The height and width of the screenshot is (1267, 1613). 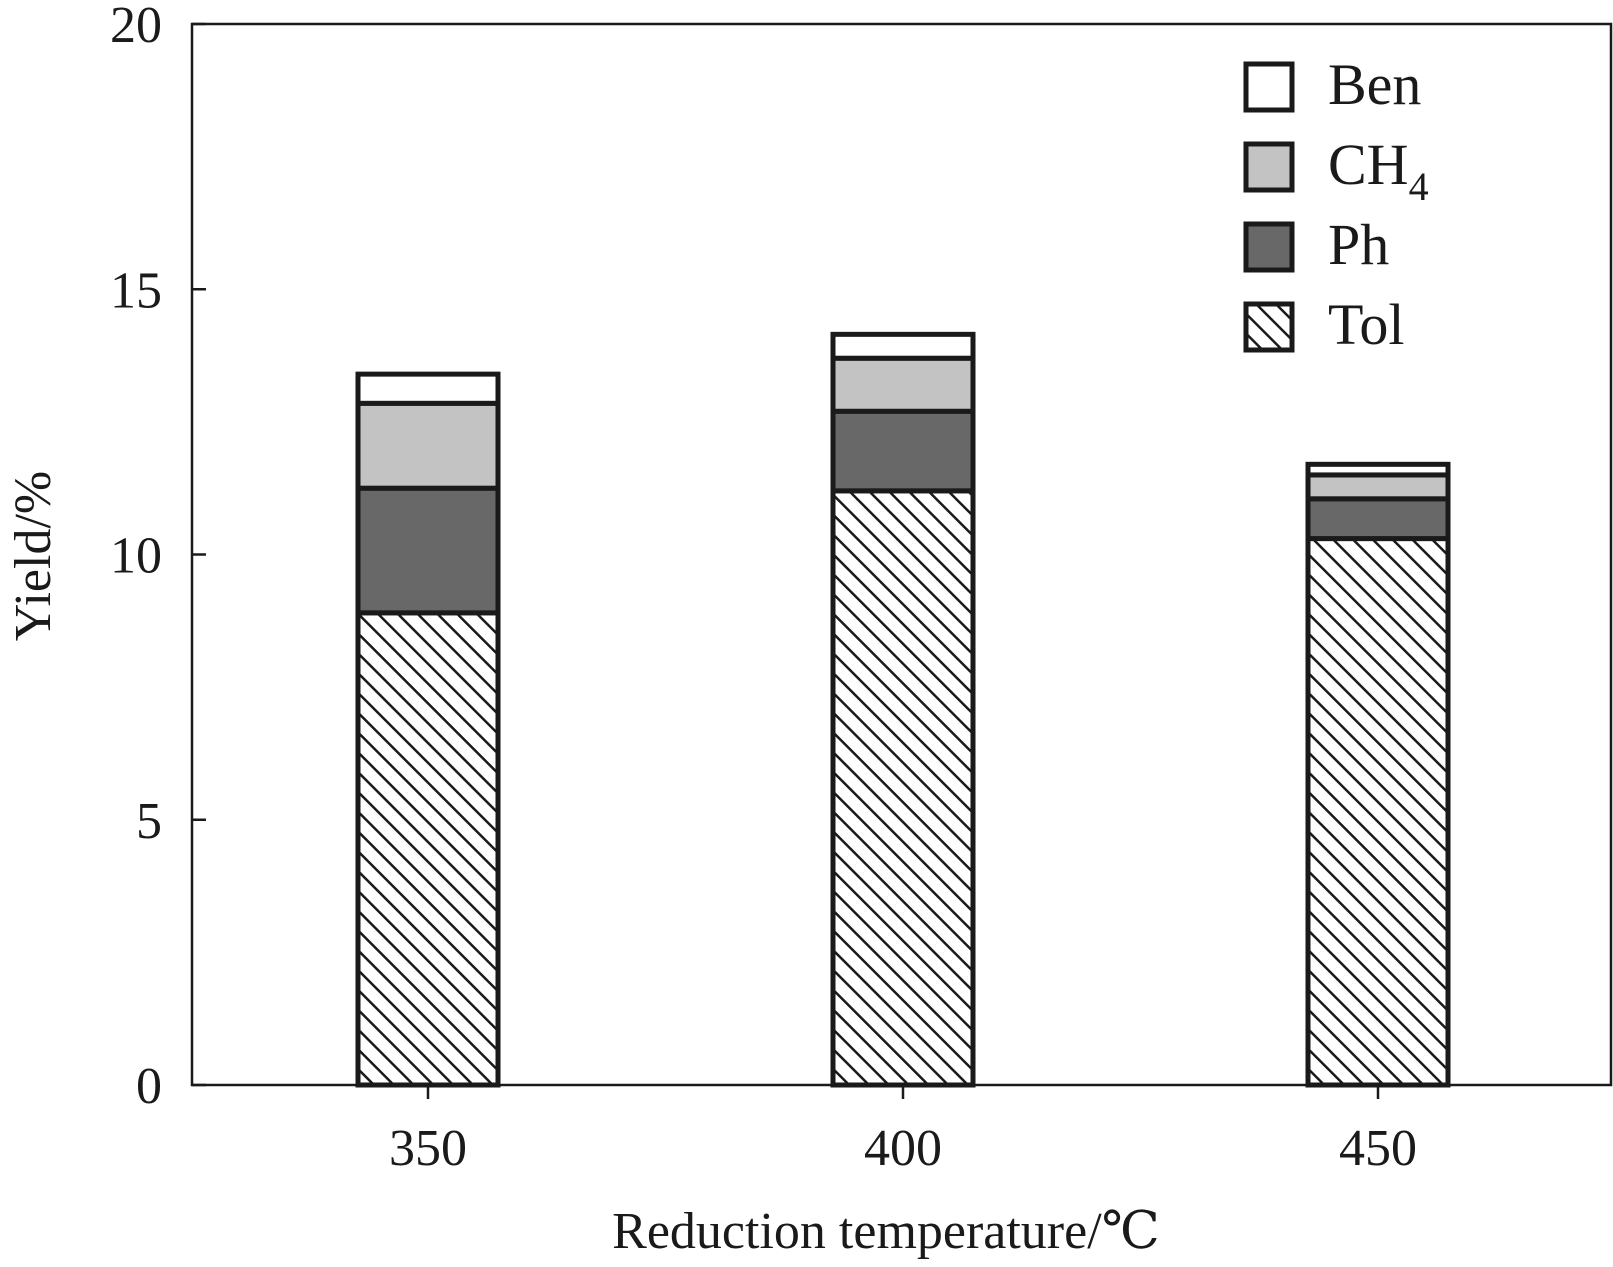 What do you see at coordinates (903, 1148) in the screenshot?
I see `x-tick-label: 400` at bounding box center [903, 1148].